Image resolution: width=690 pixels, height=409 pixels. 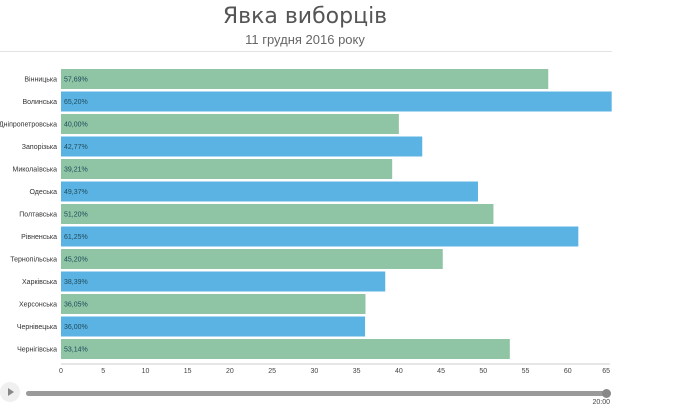 I want to click on timeline-handle, so click(x=606, y=393).